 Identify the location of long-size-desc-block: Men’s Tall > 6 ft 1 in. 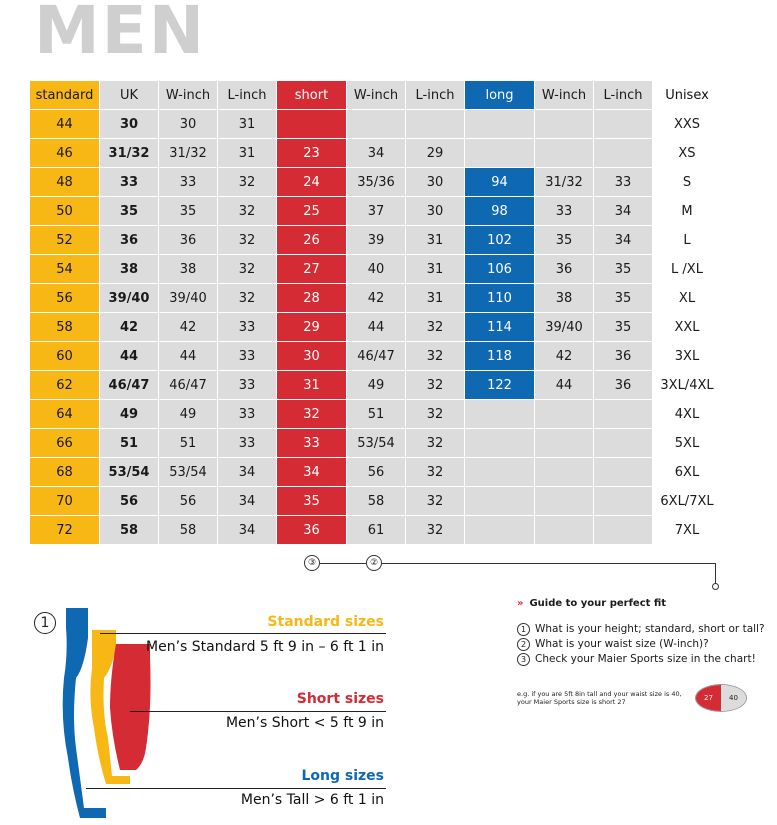
(312, 800).